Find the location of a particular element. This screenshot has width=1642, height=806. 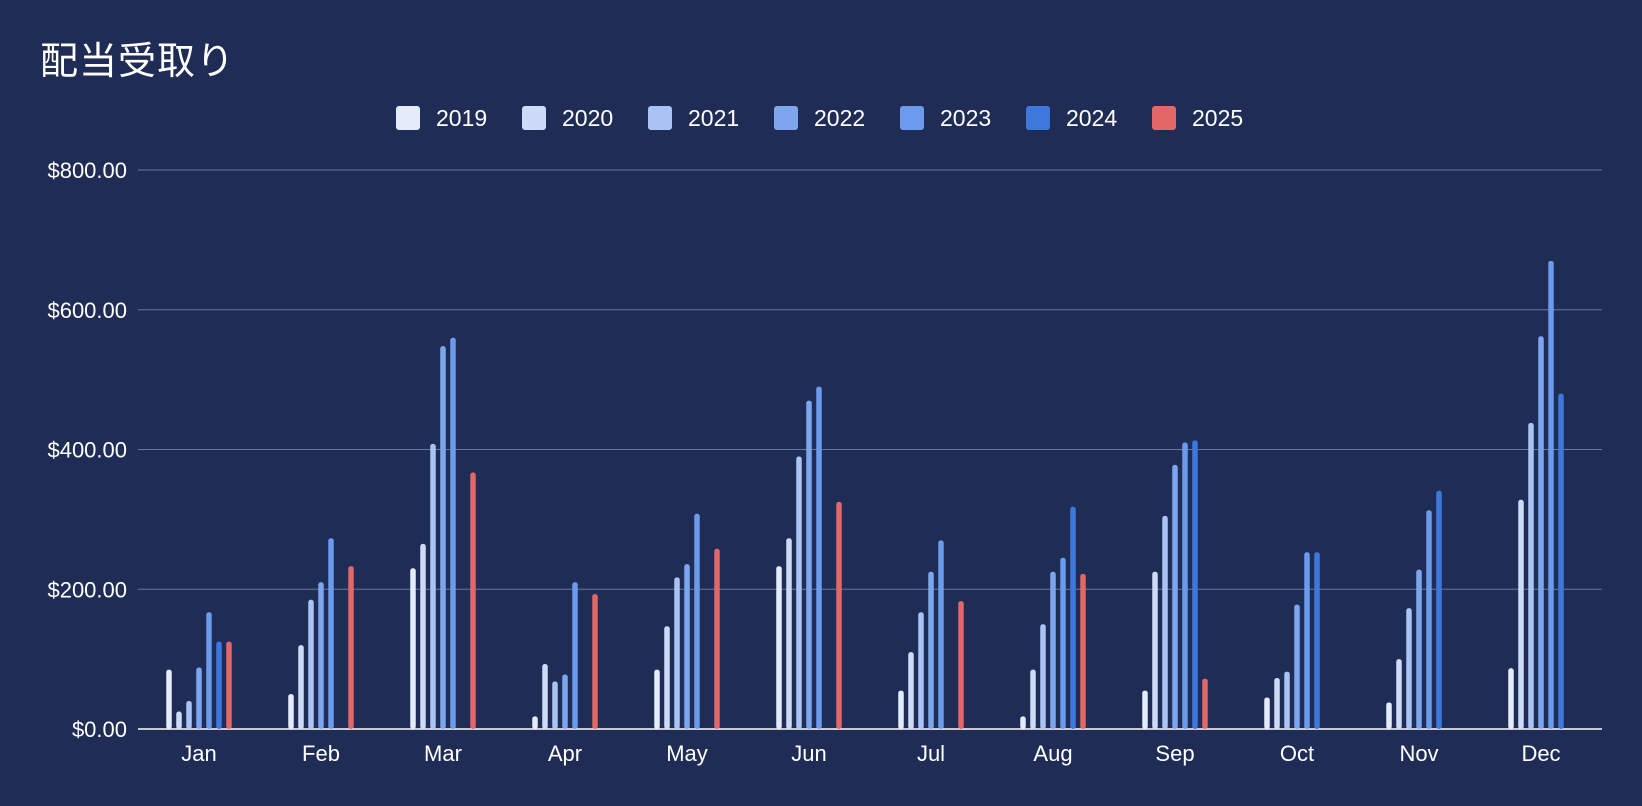

bar-nov-2023 is located at coordinates (1429, 619).